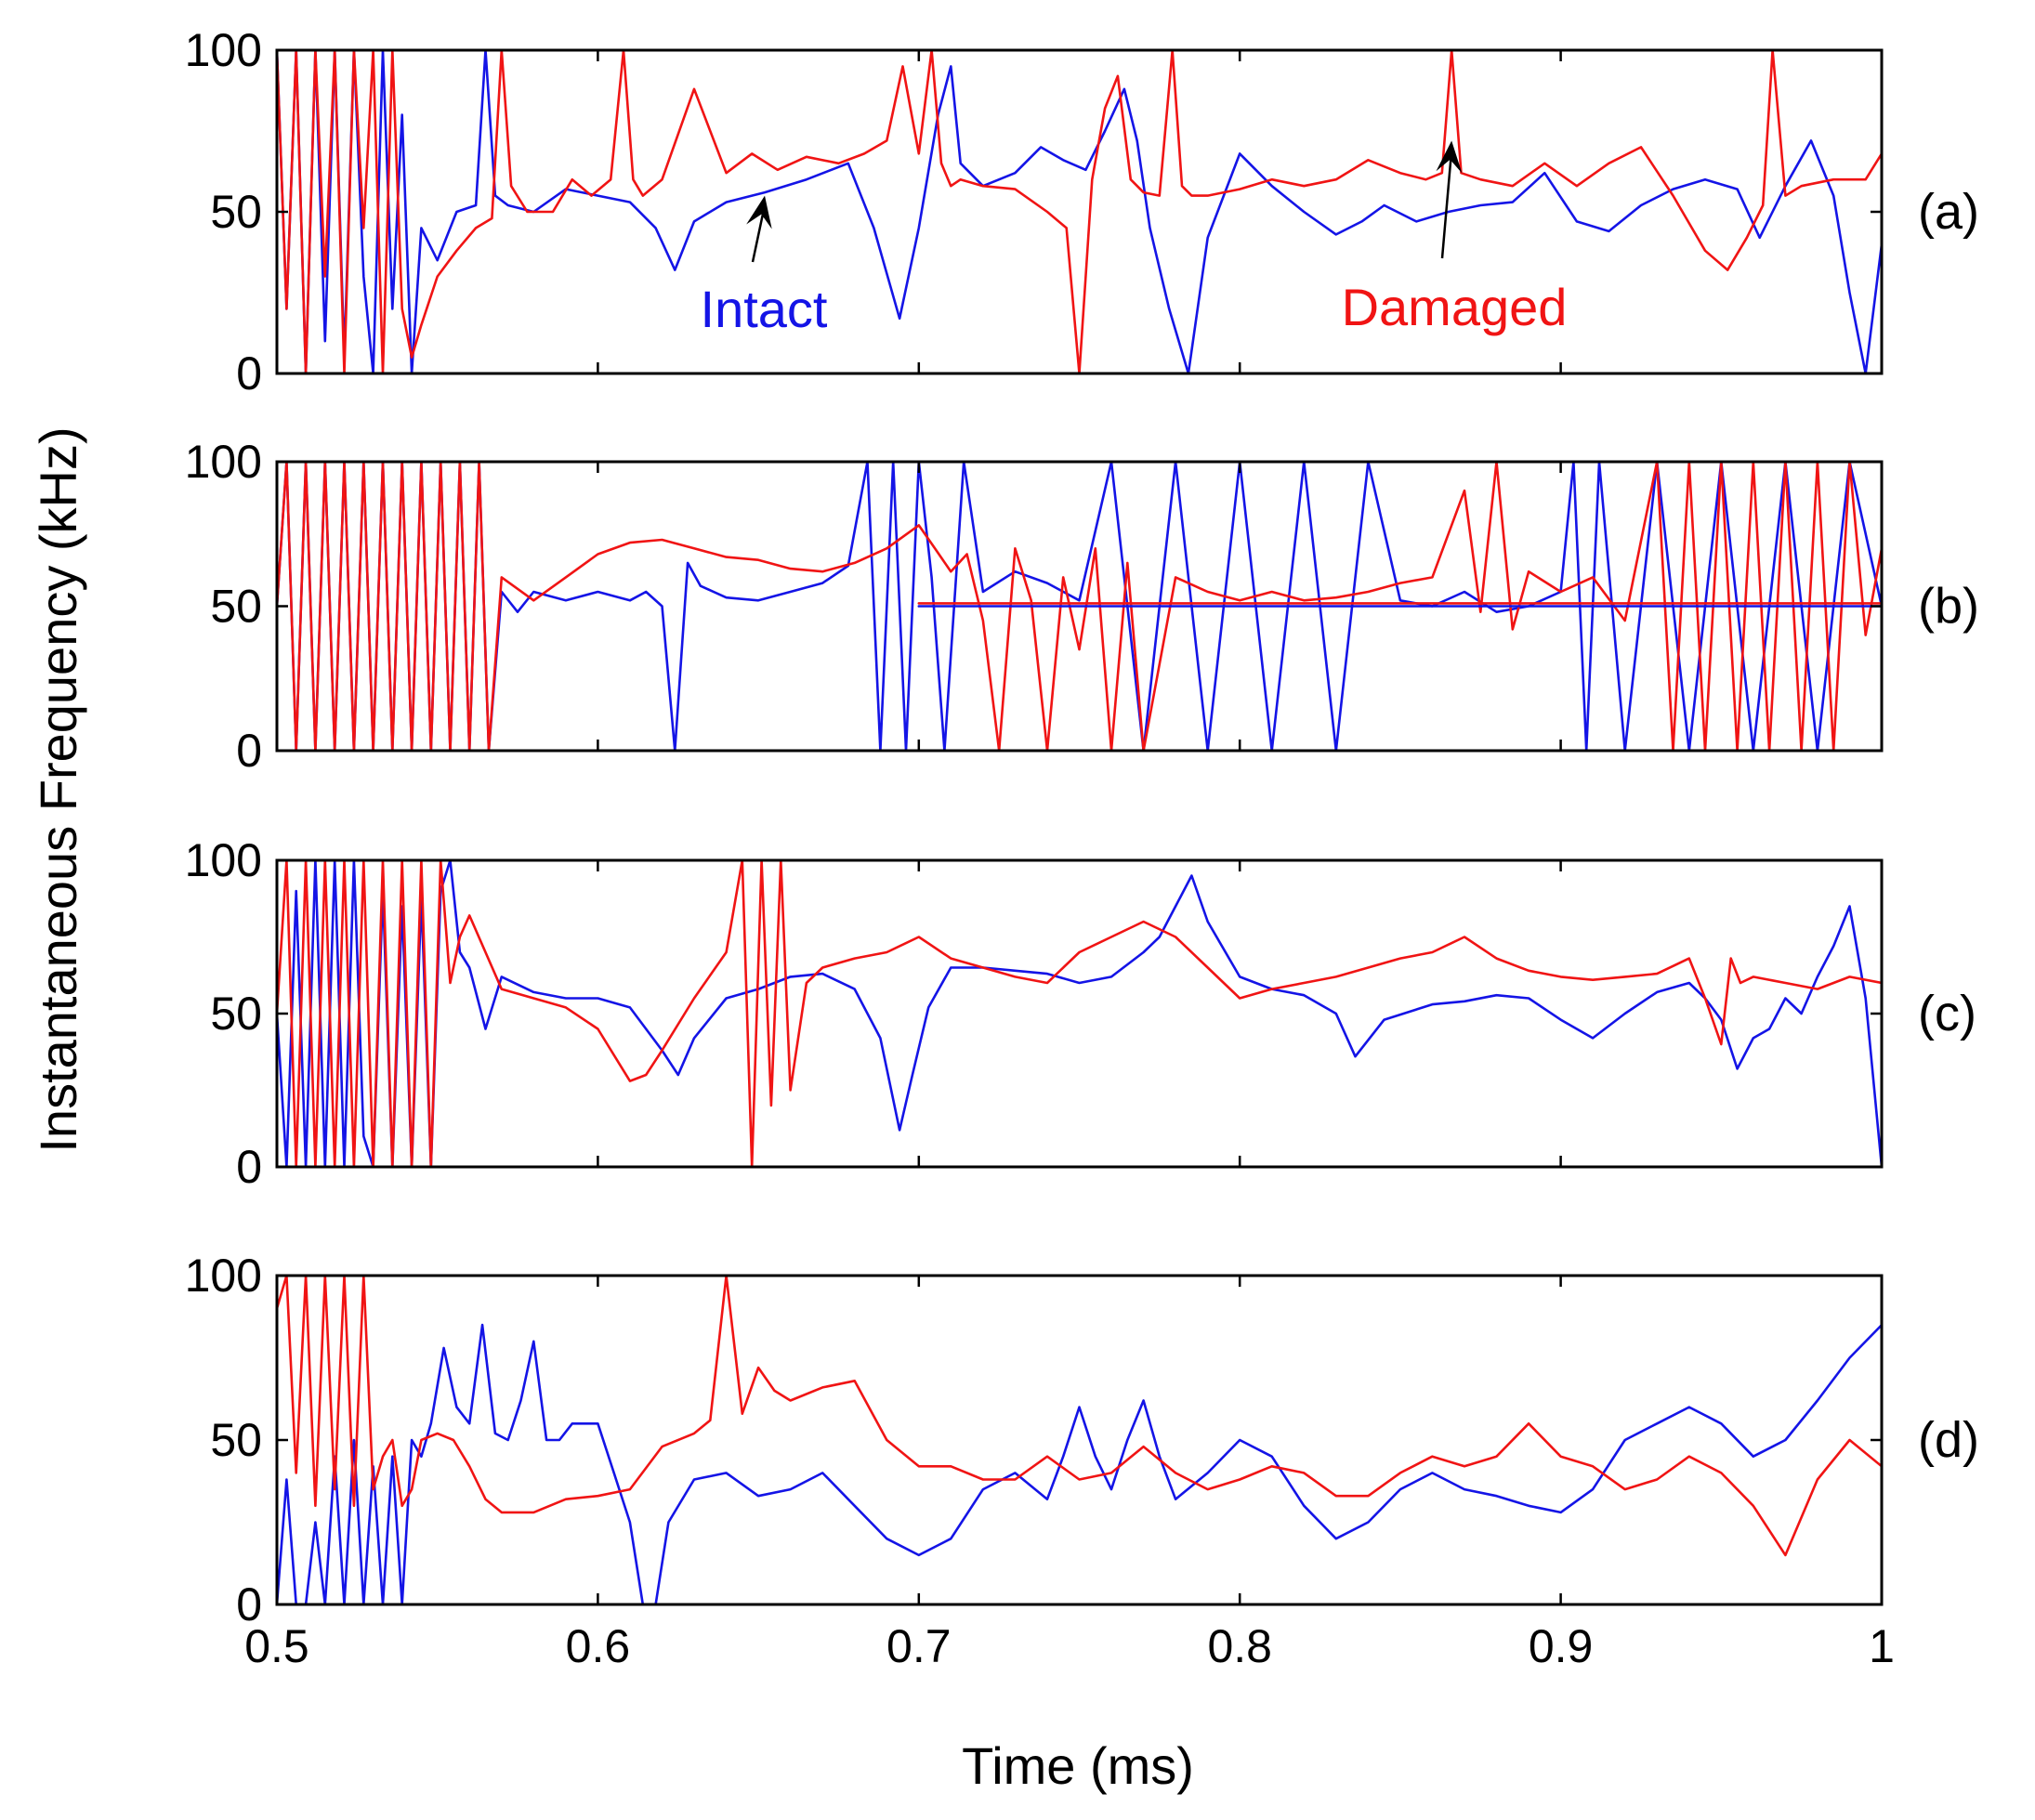 The height and width of the screenshot is (1820, 2035). What do you see at coordinates (1239, 1646) in the screenshot?
I see `x-tick-label: 0.8` at bounding box center [1239, 1646].